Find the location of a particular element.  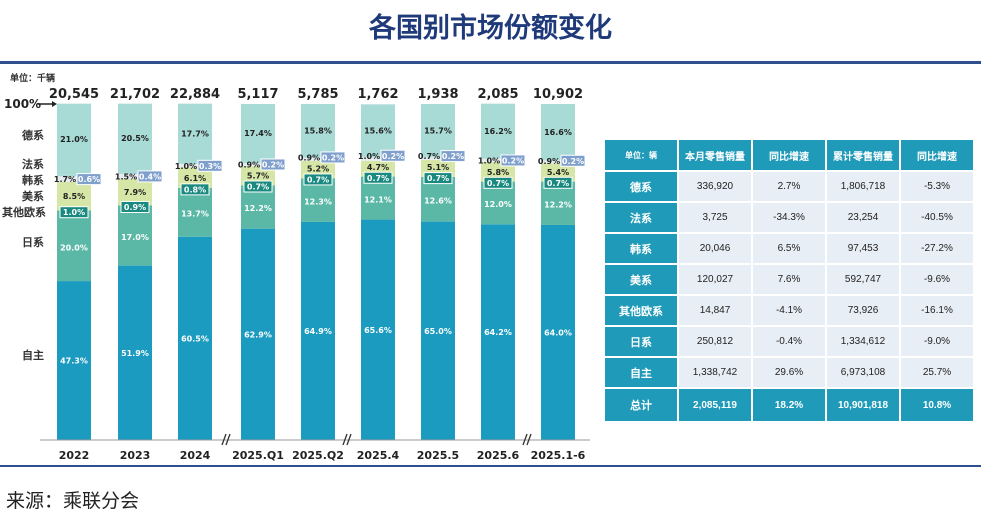

data-label: 0.3% is located at coordinates (210, 166).